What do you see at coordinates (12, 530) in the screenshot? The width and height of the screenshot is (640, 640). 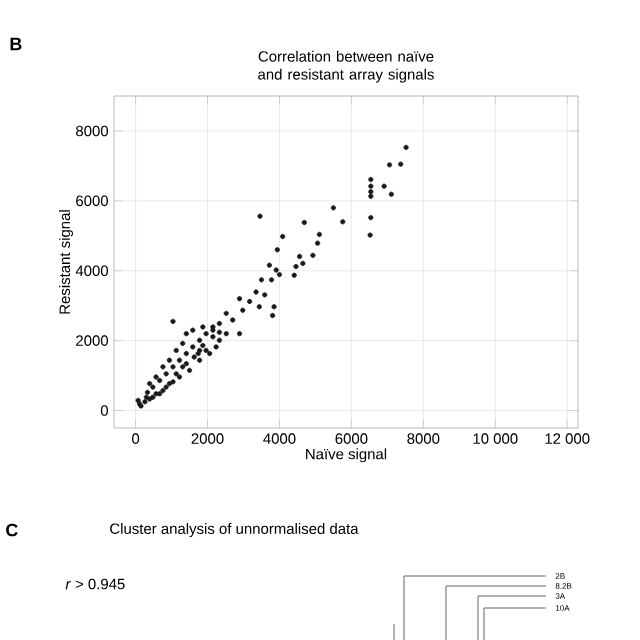 I see `text: C` at bounding box center [12, 530].